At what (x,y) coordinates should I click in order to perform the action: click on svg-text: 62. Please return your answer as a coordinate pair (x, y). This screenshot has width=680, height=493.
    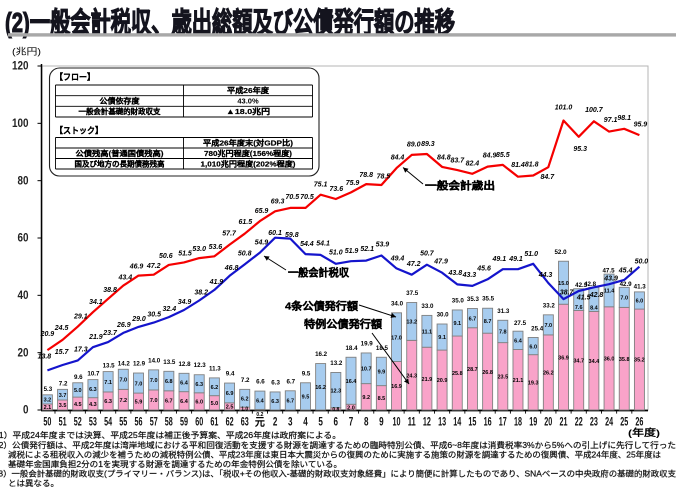
    Looking at the image, I should click on (230, 423).